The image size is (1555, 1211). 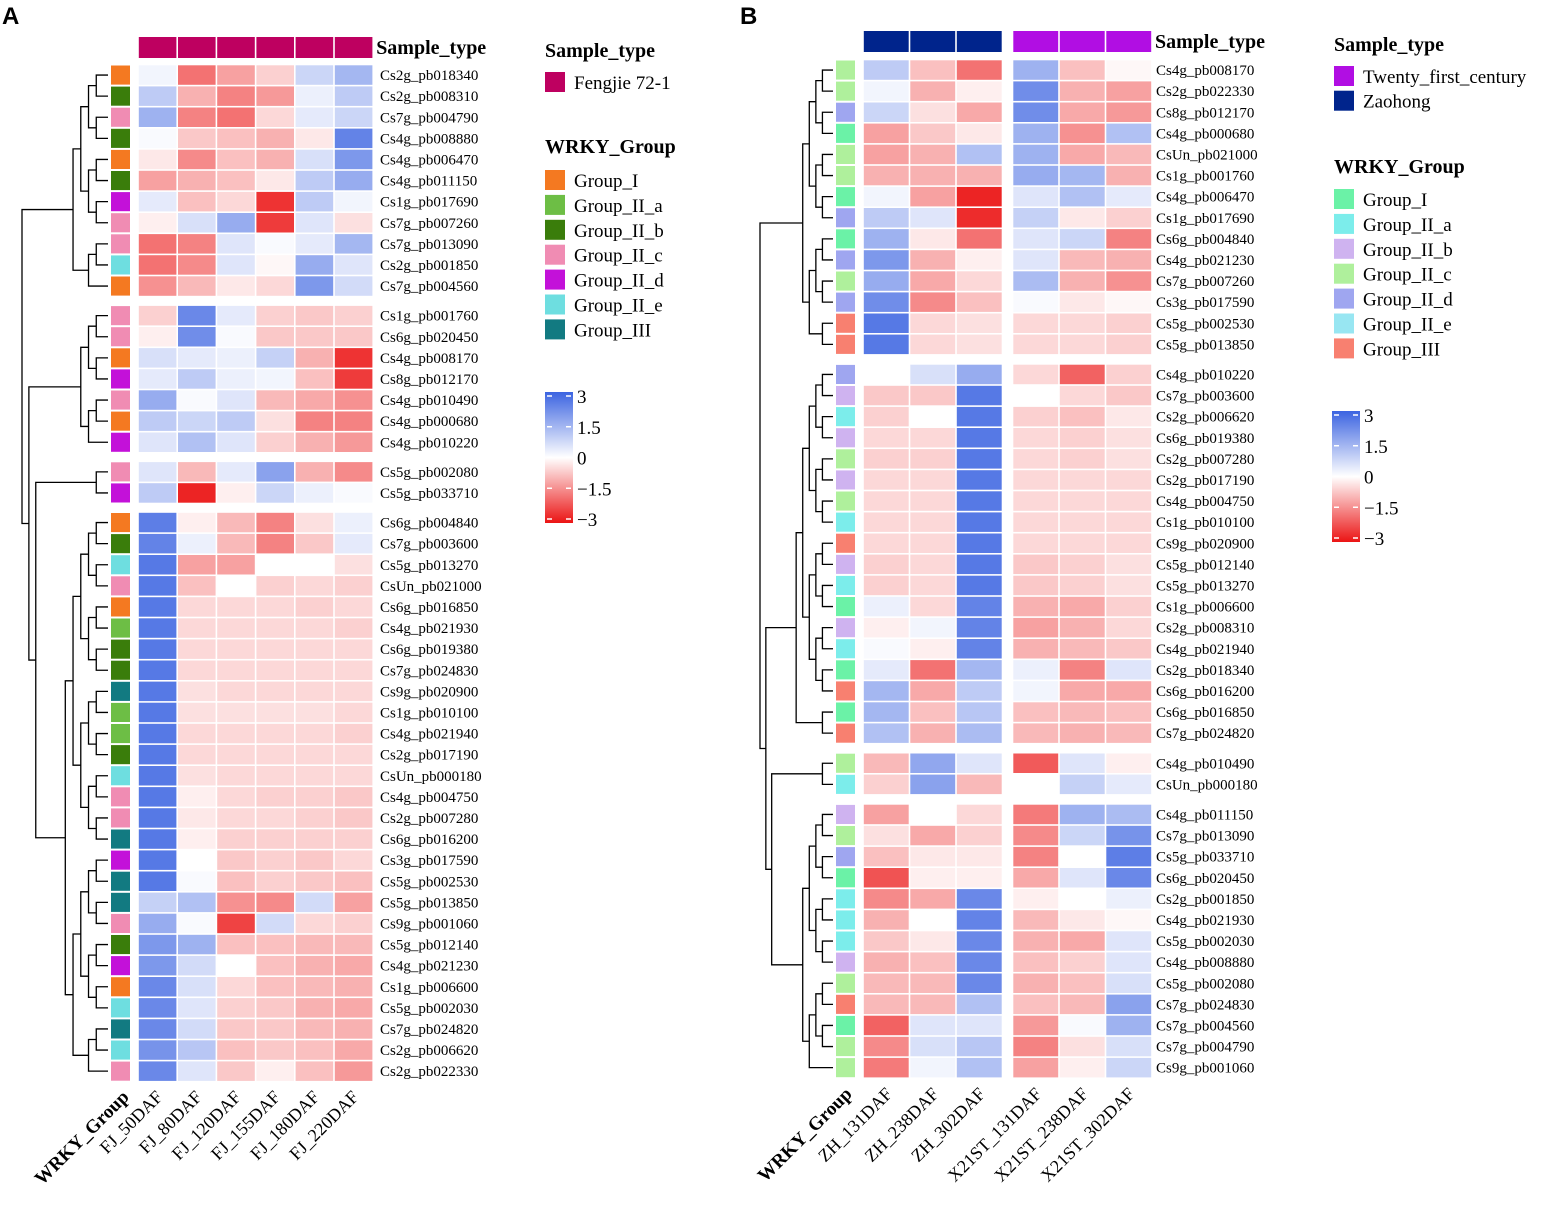 I want to click on panel-a-row-dendrogram, so click(x=64, y=573).